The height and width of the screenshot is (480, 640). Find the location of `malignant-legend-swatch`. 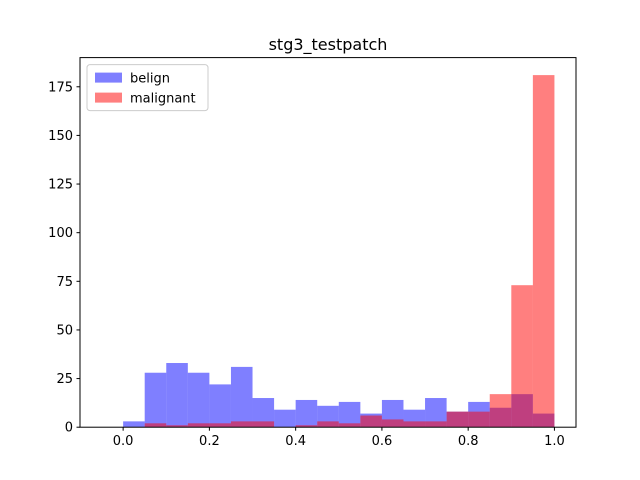

malignant-legend-swatch is located at coordinates (108, 97).